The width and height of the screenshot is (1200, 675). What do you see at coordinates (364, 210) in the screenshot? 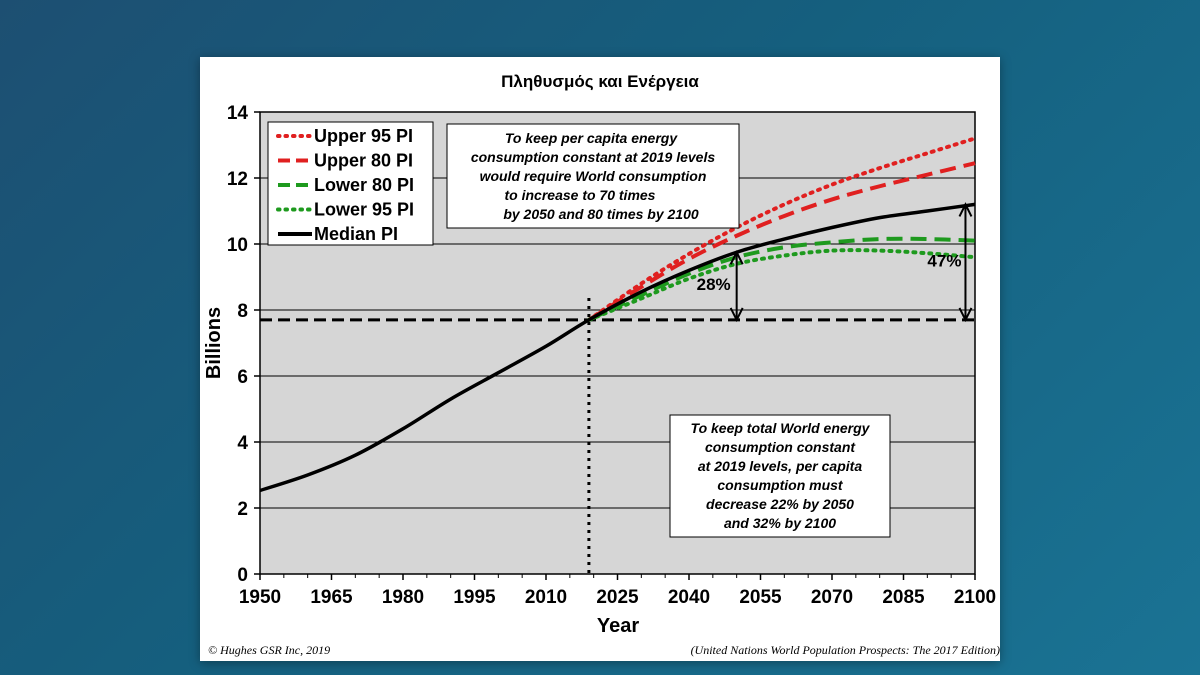
I see `legend-label: Lower 95 PI` at bounding box center [364, 210].